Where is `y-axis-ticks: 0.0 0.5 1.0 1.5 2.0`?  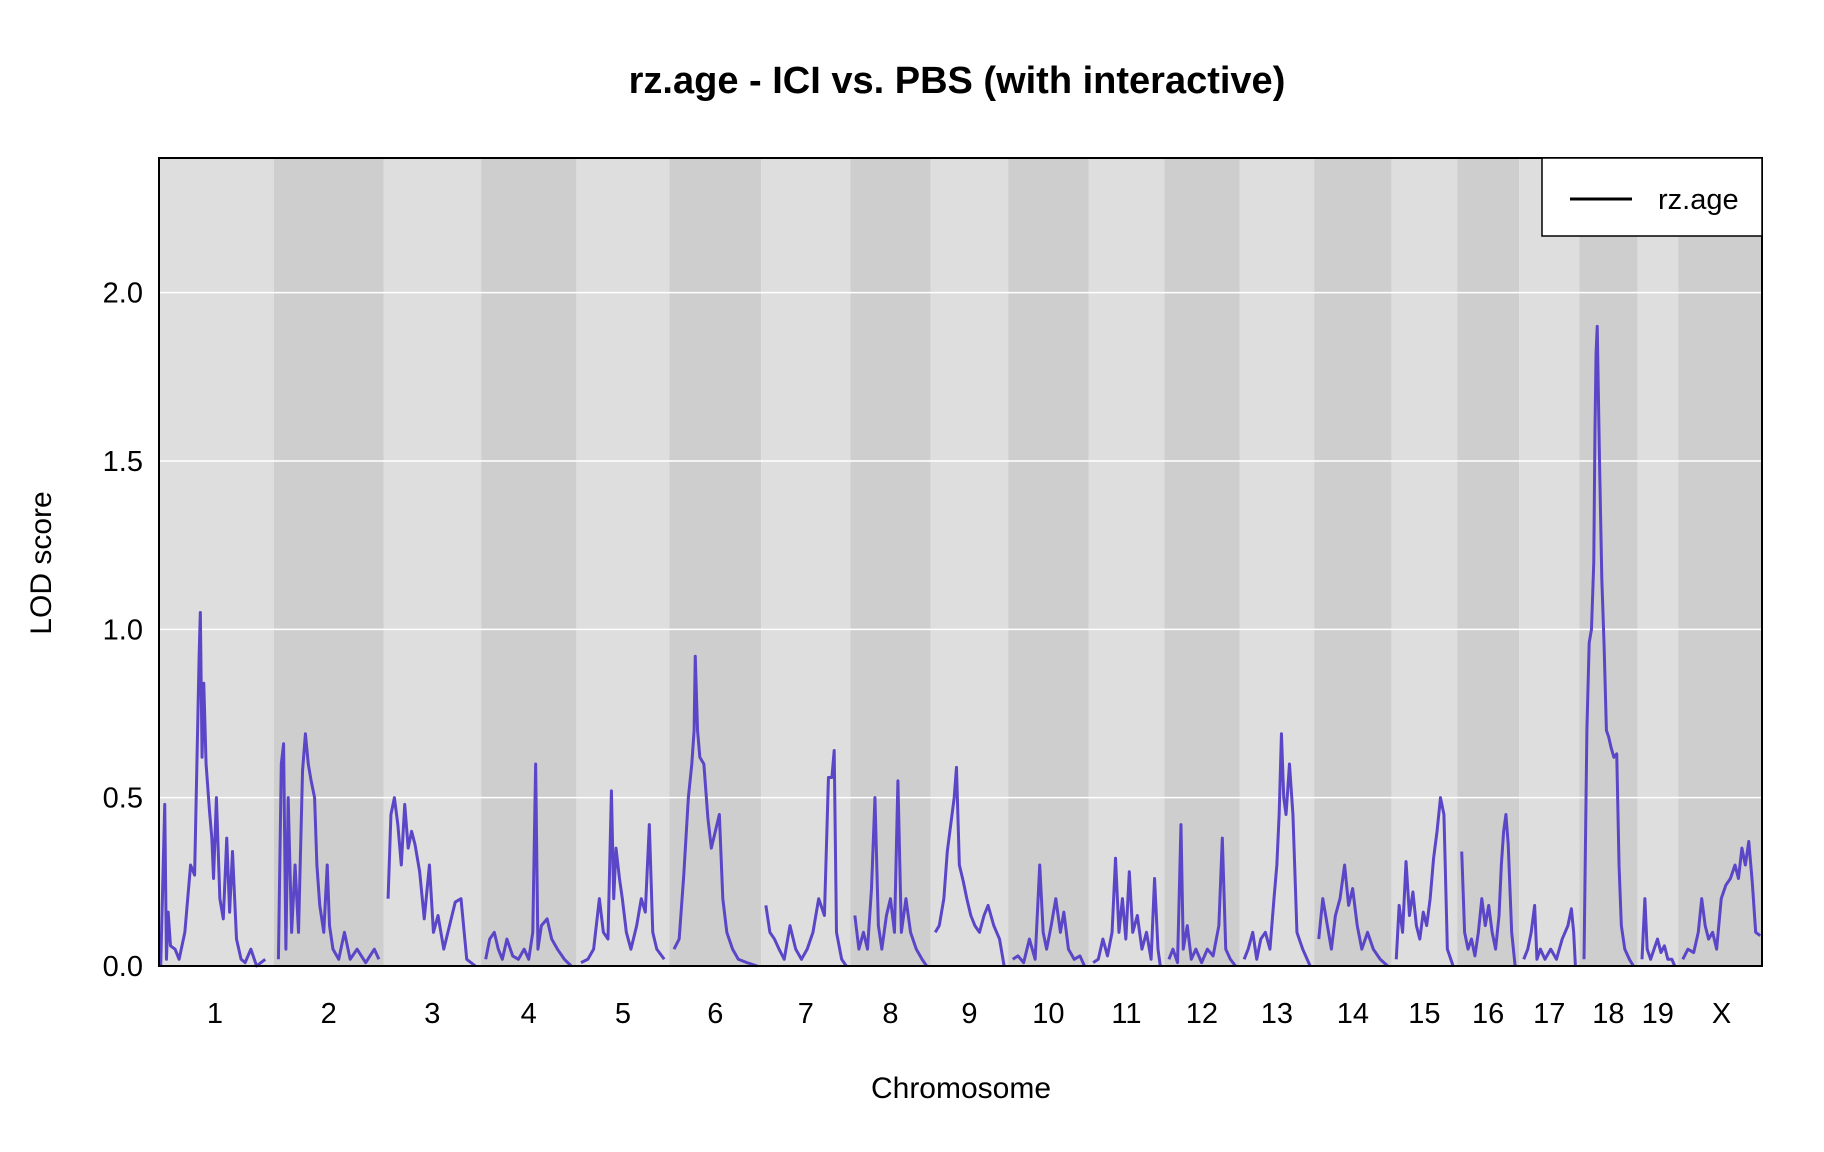
y-axis-ticks: 0.0 0.5 1.0 1.5 2.0 is located at coordinates (123, 630).